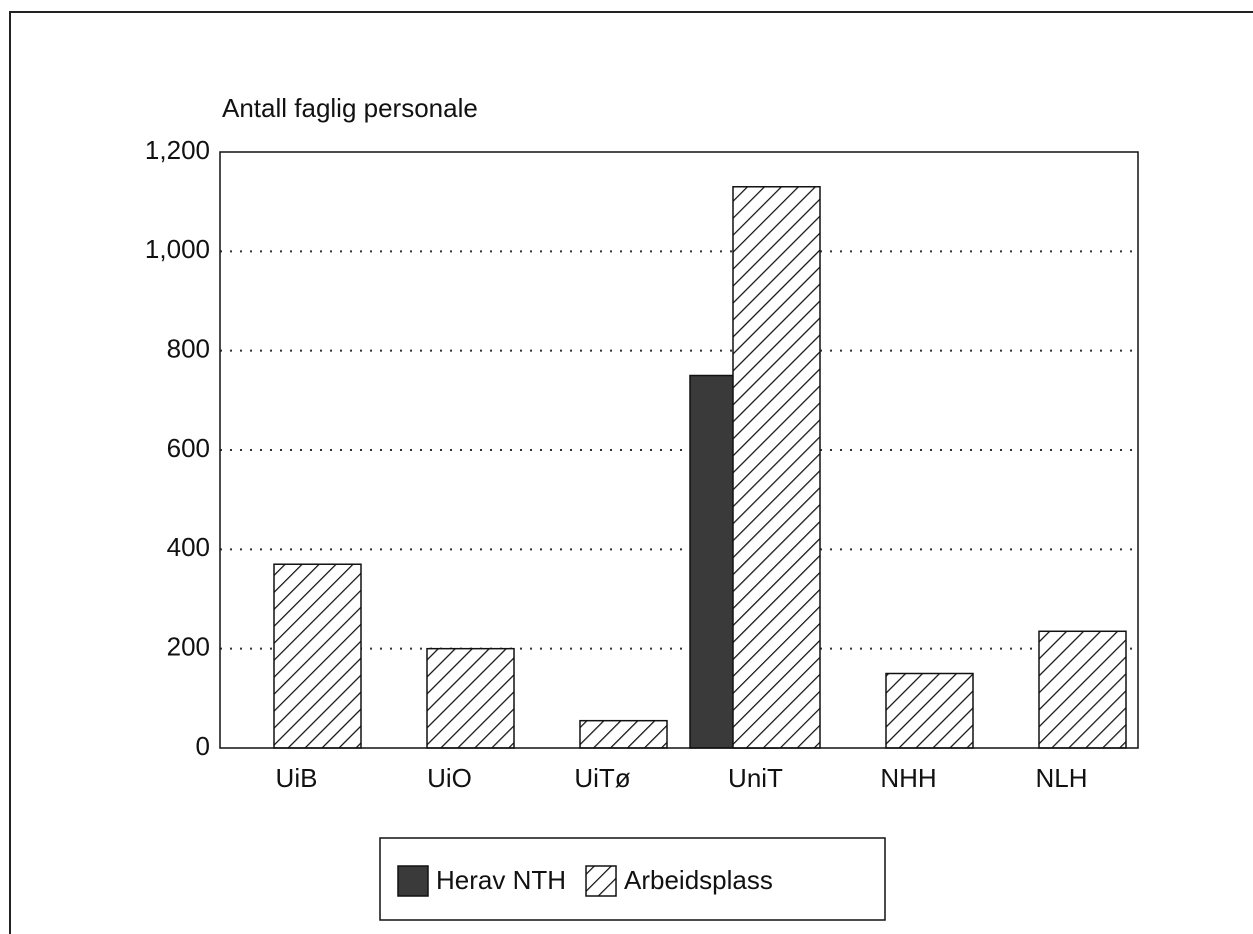 This screenshot has height=934, width=1253. Describe the element at coordinates (602, 778) in the screenshot. I see `x-tick-label: UiTø` at that location.